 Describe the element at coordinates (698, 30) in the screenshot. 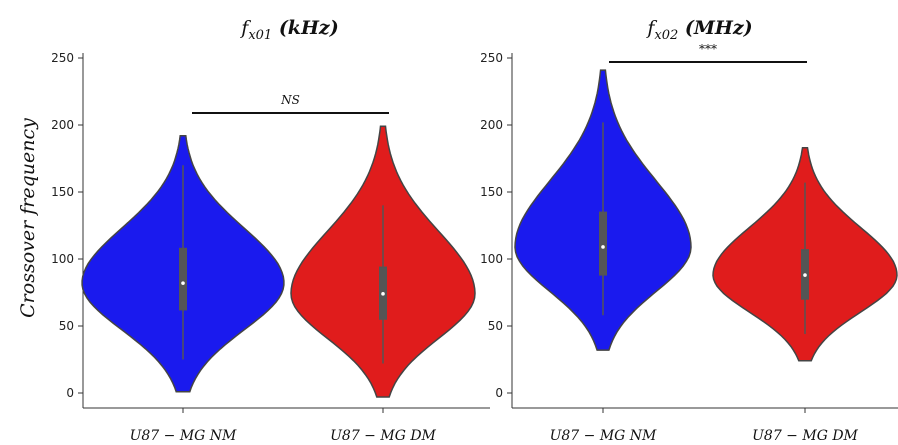

I see `panel-title: fx02 (MHz)` at that location.